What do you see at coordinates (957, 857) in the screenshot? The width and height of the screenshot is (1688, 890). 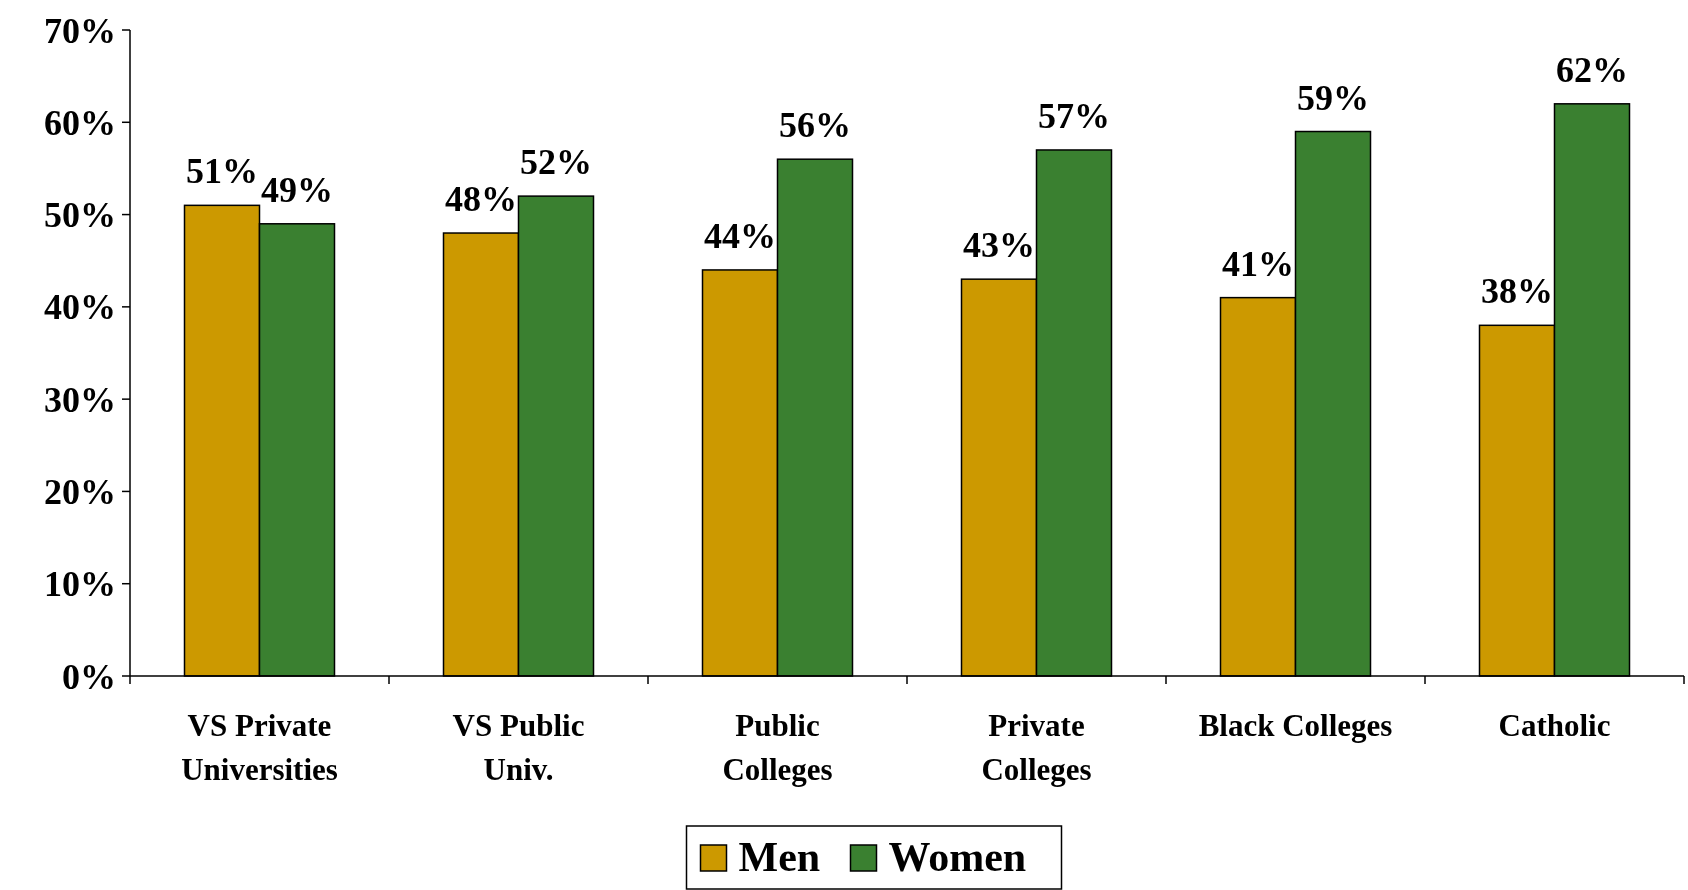 I see `legend-label: Women` at bounding box center [957, 857].